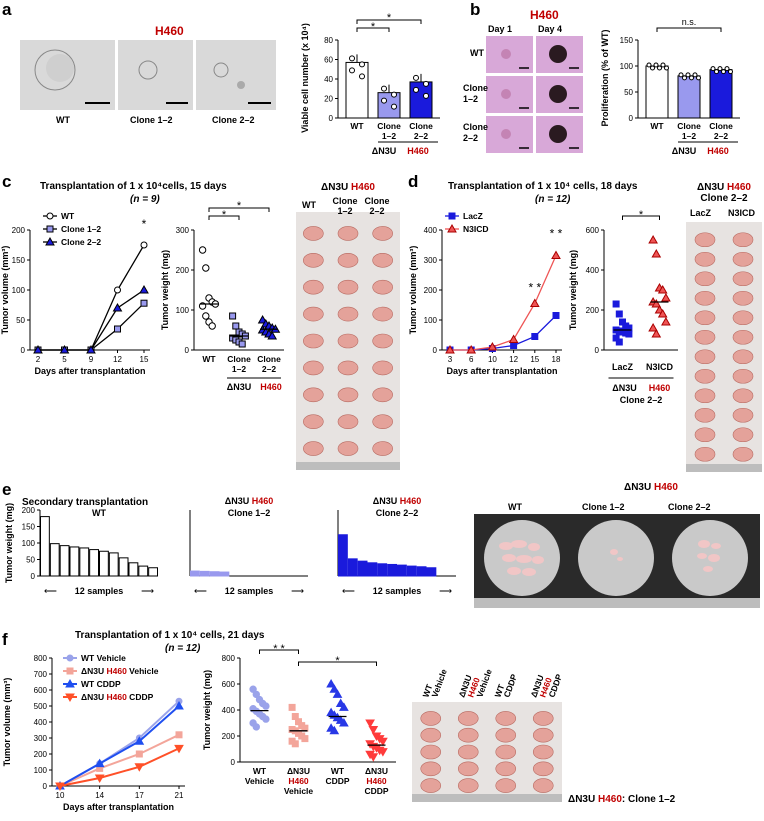 The image size is (764, 821). I want to click on fs-x-label: WT, so click(338, 771).